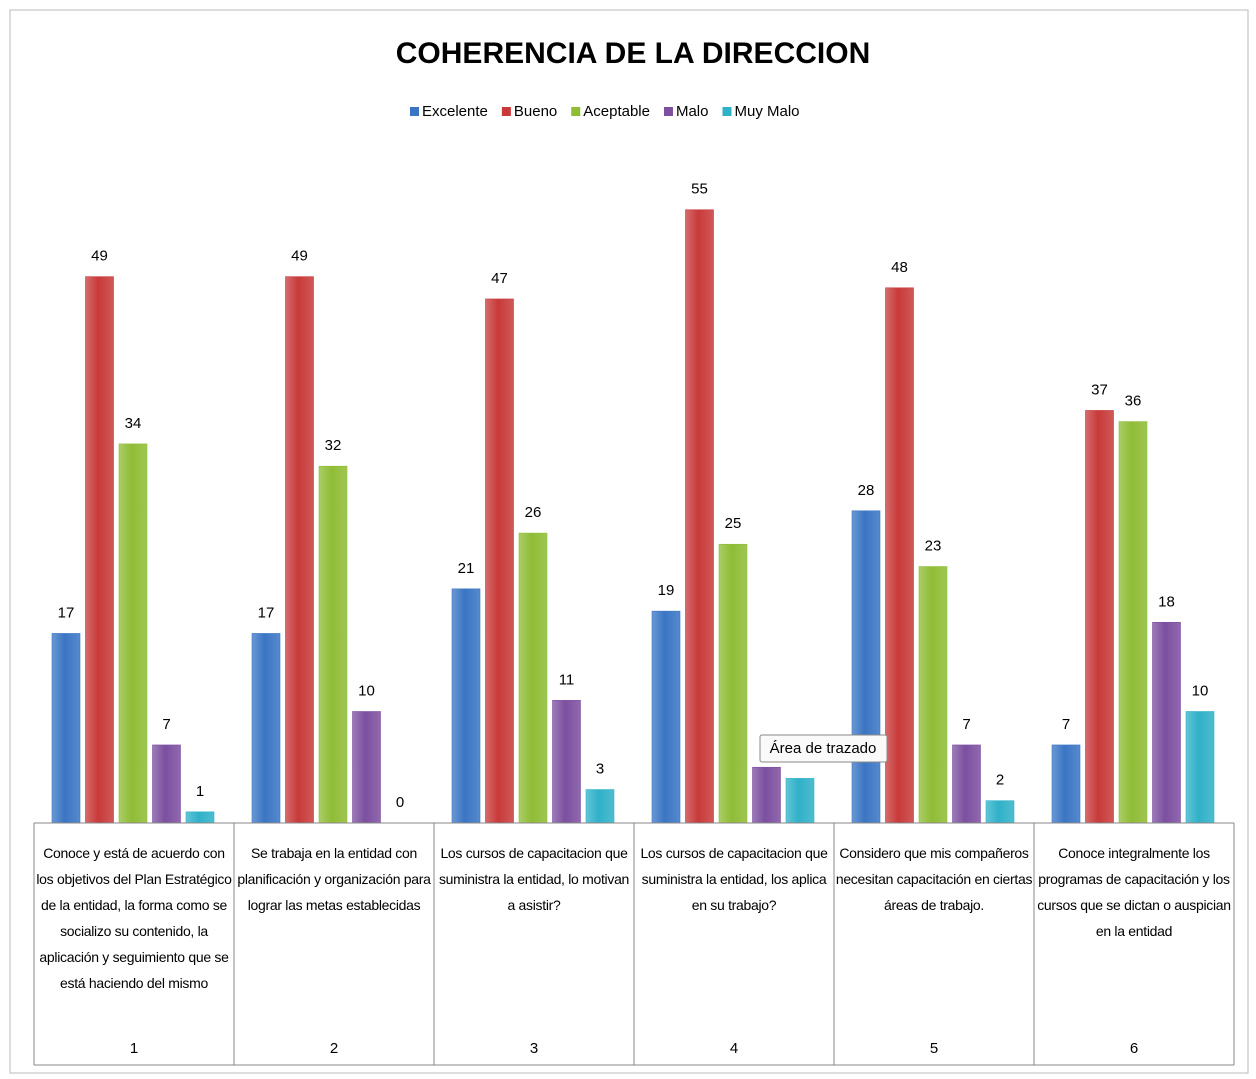  I want to click on data-label: 28, so click(866, 490).